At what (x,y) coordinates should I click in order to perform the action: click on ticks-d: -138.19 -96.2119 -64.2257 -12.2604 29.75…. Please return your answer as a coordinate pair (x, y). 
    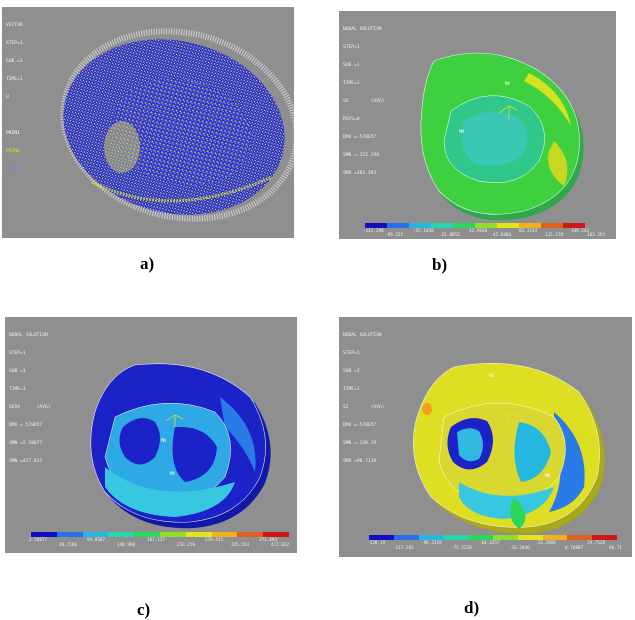
    Looking at the image, I should click on (499, 547).